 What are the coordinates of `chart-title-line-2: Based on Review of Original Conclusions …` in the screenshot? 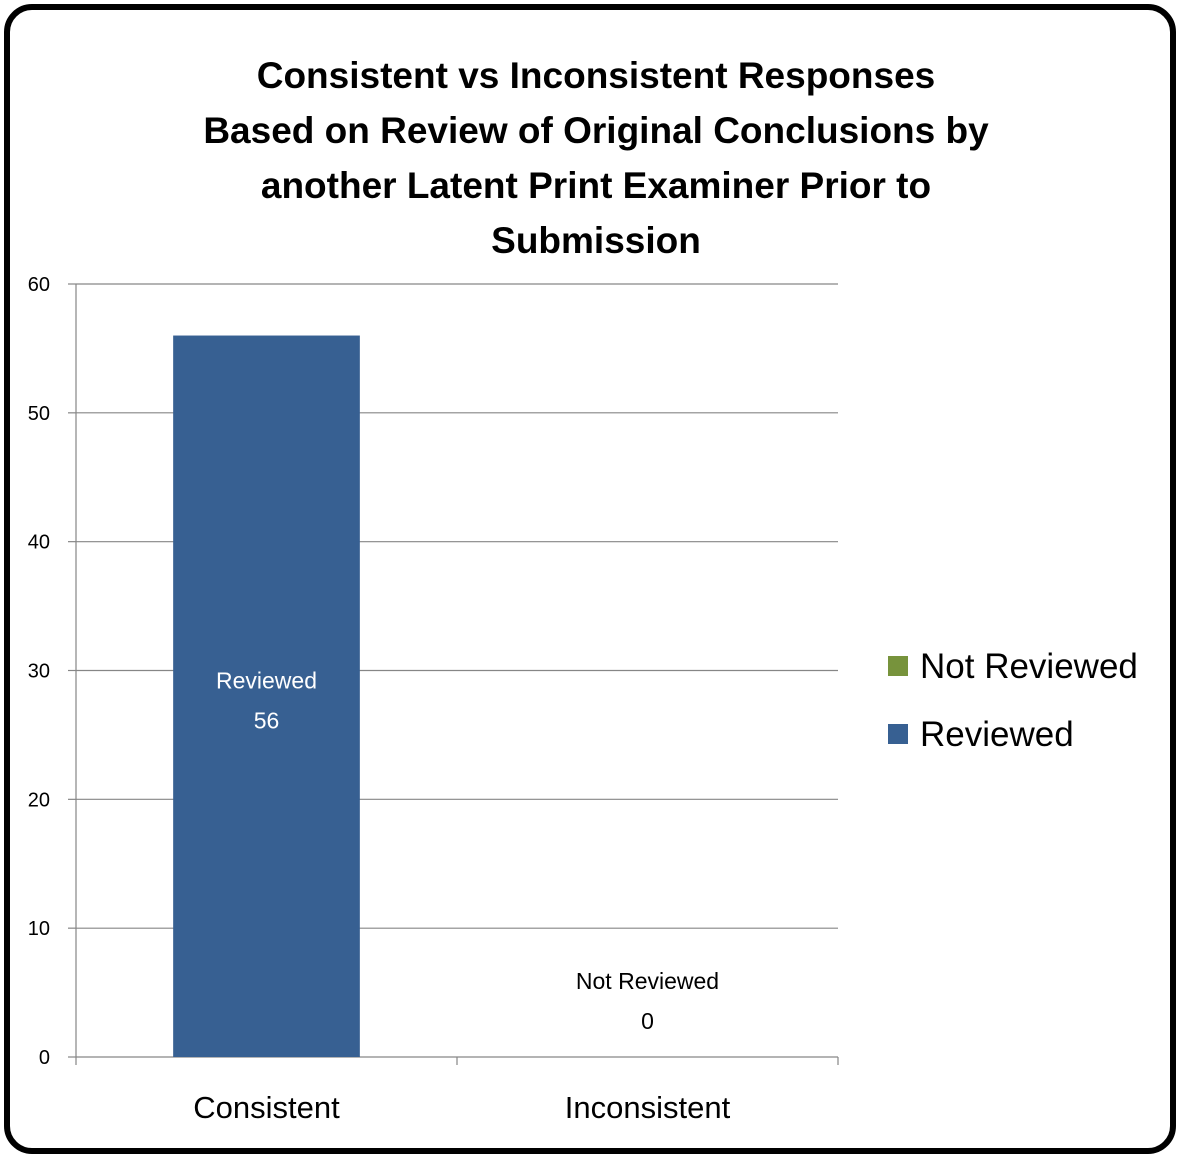 It's located at (596, 130).